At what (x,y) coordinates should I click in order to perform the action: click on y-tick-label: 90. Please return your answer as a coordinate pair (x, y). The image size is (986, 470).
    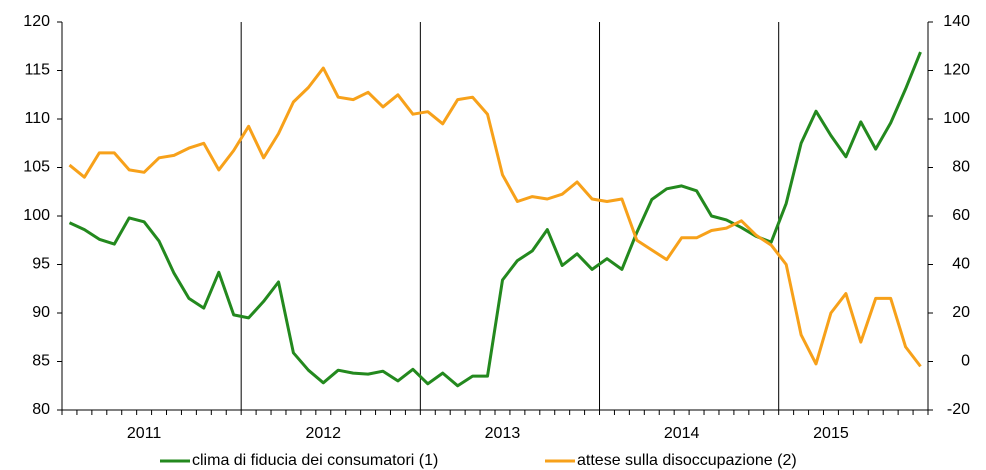
    Looking at the image, I should click on (41, 312).